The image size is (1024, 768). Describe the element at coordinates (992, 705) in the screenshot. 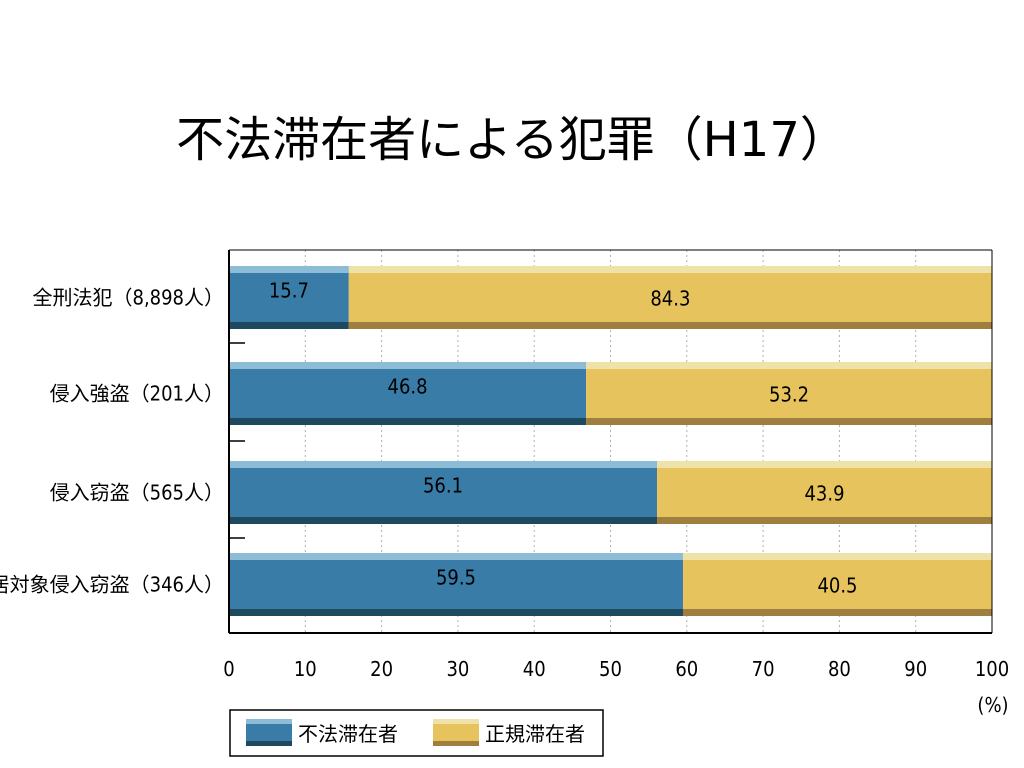

I see `x-unit-label: (%)` at that location.